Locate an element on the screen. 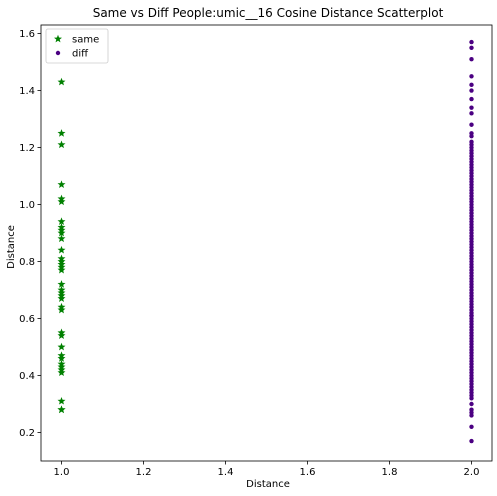  legend: same diff is located at coordinates (77, 46).